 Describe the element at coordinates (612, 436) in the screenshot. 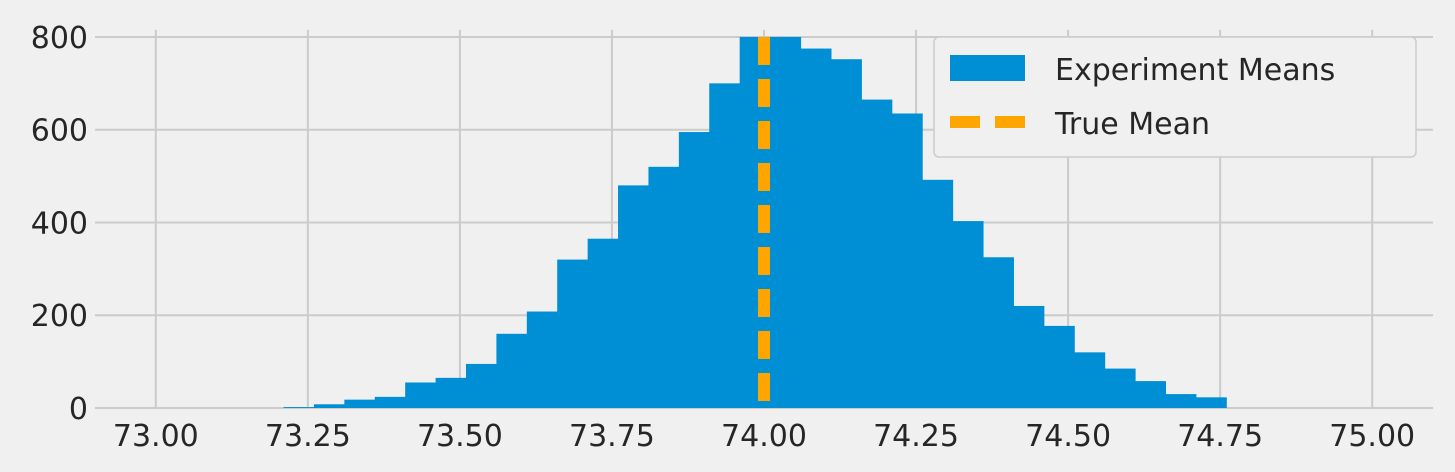

I see `x-tick-label: 73.75` at that location.